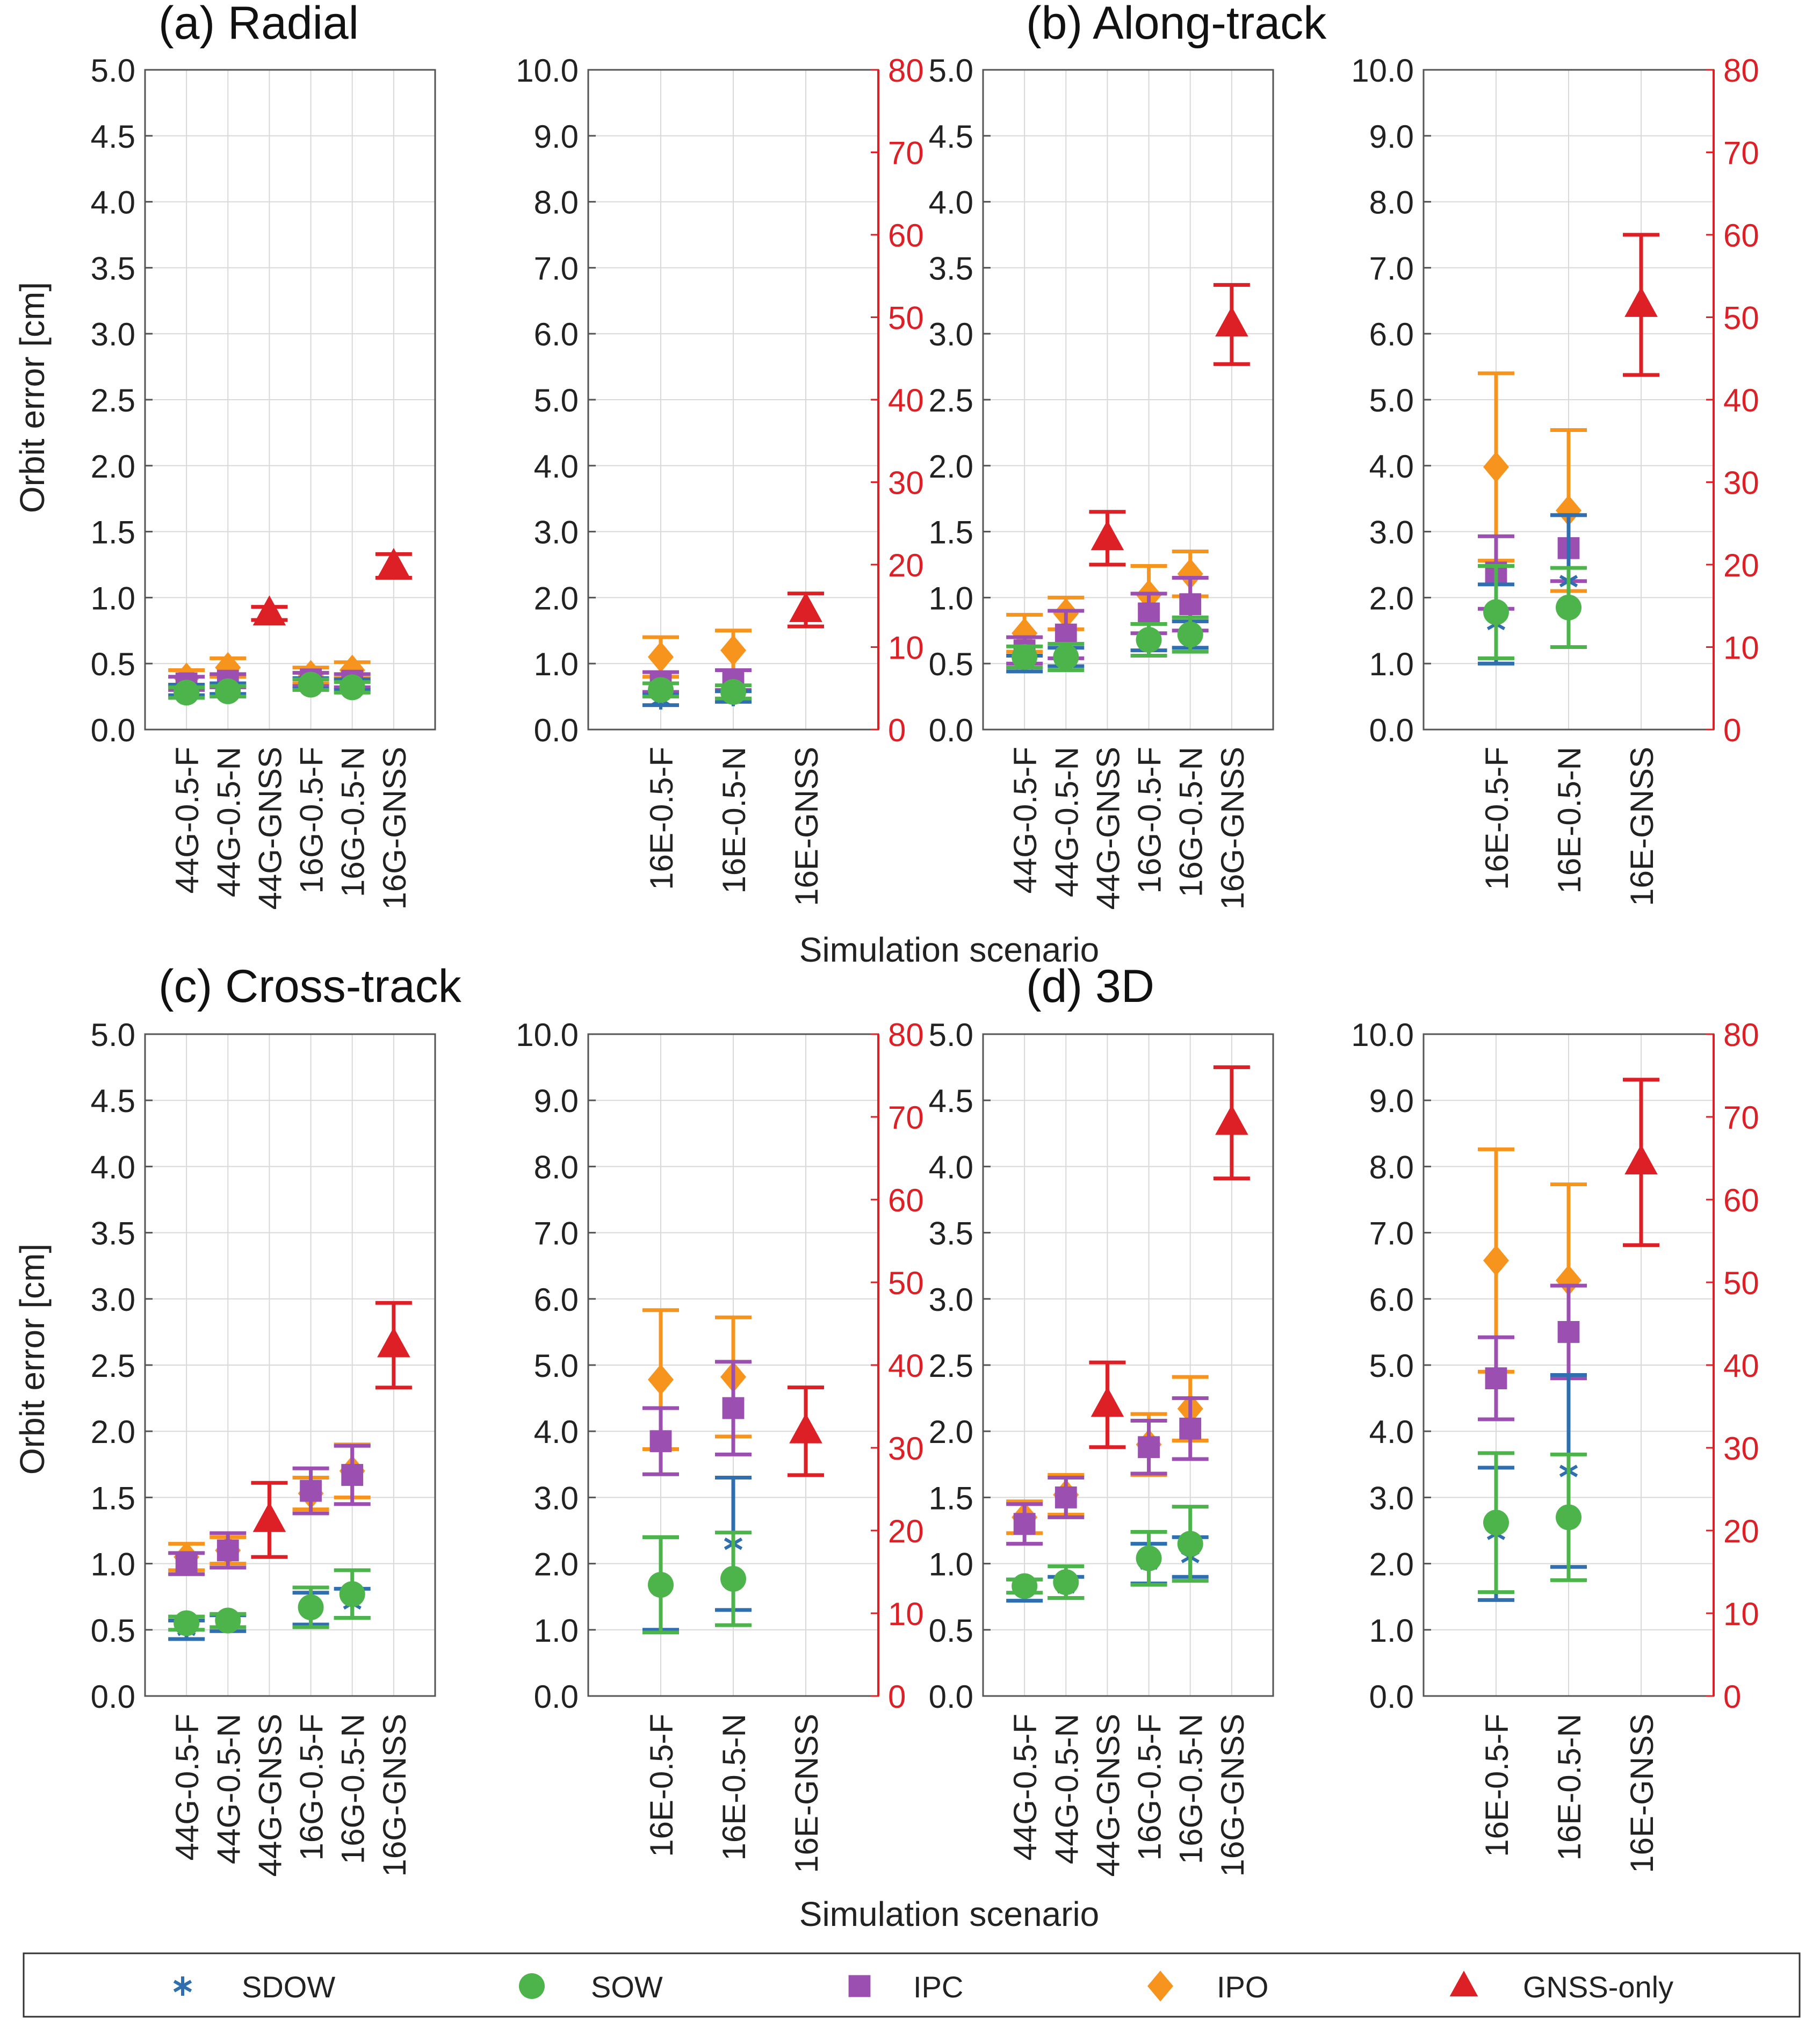 This screenshot has width=1820, height=2028. What do you see at coordinates (269, 1602) in the screenshot?
I see `panel-c-left-axes-series-sow` at bounding box center [269, 1602].